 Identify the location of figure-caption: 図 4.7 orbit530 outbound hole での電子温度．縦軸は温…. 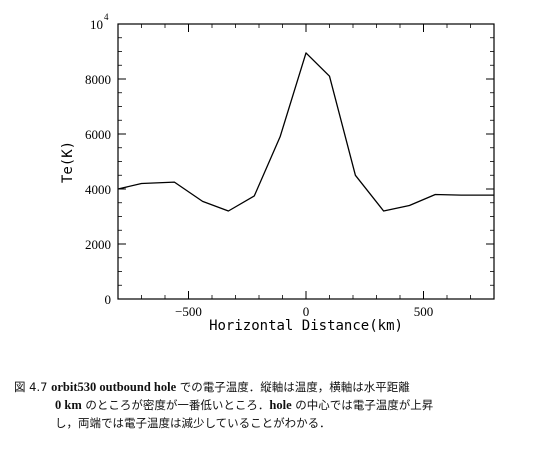
(274, 405).